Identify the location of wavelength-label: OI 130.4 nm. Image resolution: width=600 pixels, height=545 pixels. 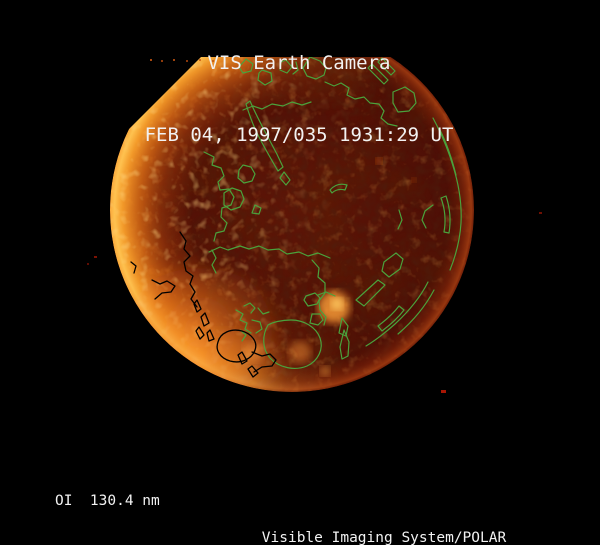
(107, 501).